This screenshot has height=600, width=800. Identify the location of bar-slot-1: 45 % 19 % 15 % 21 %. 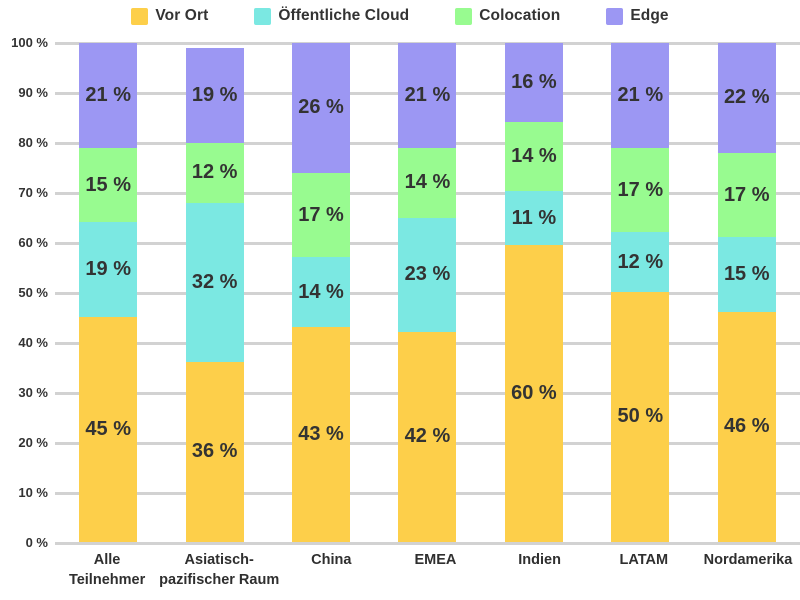
(108, 292).